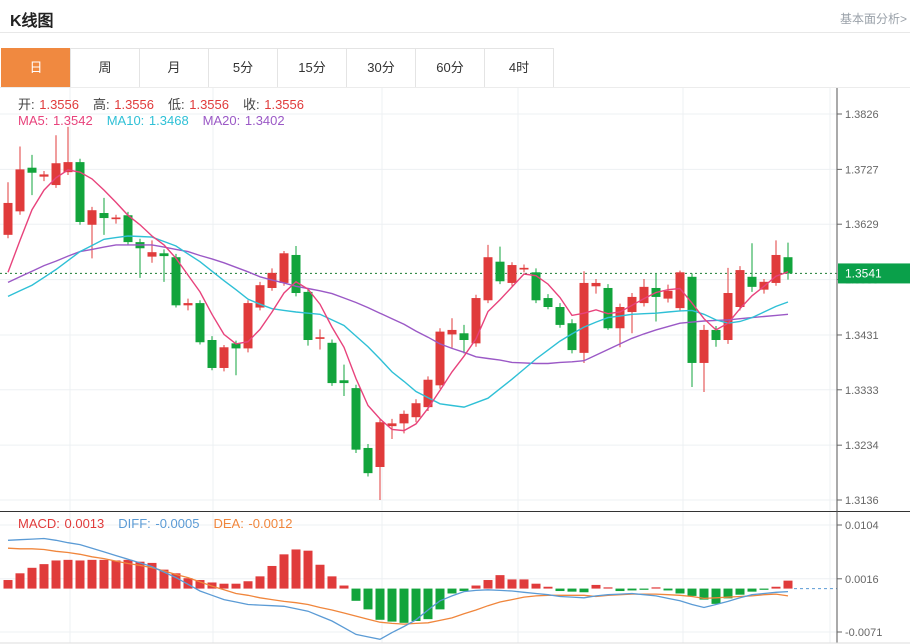  Describe the element at coordinates (862, 170) in the screenshot. I see `svg-text: 1.3727` at that location.